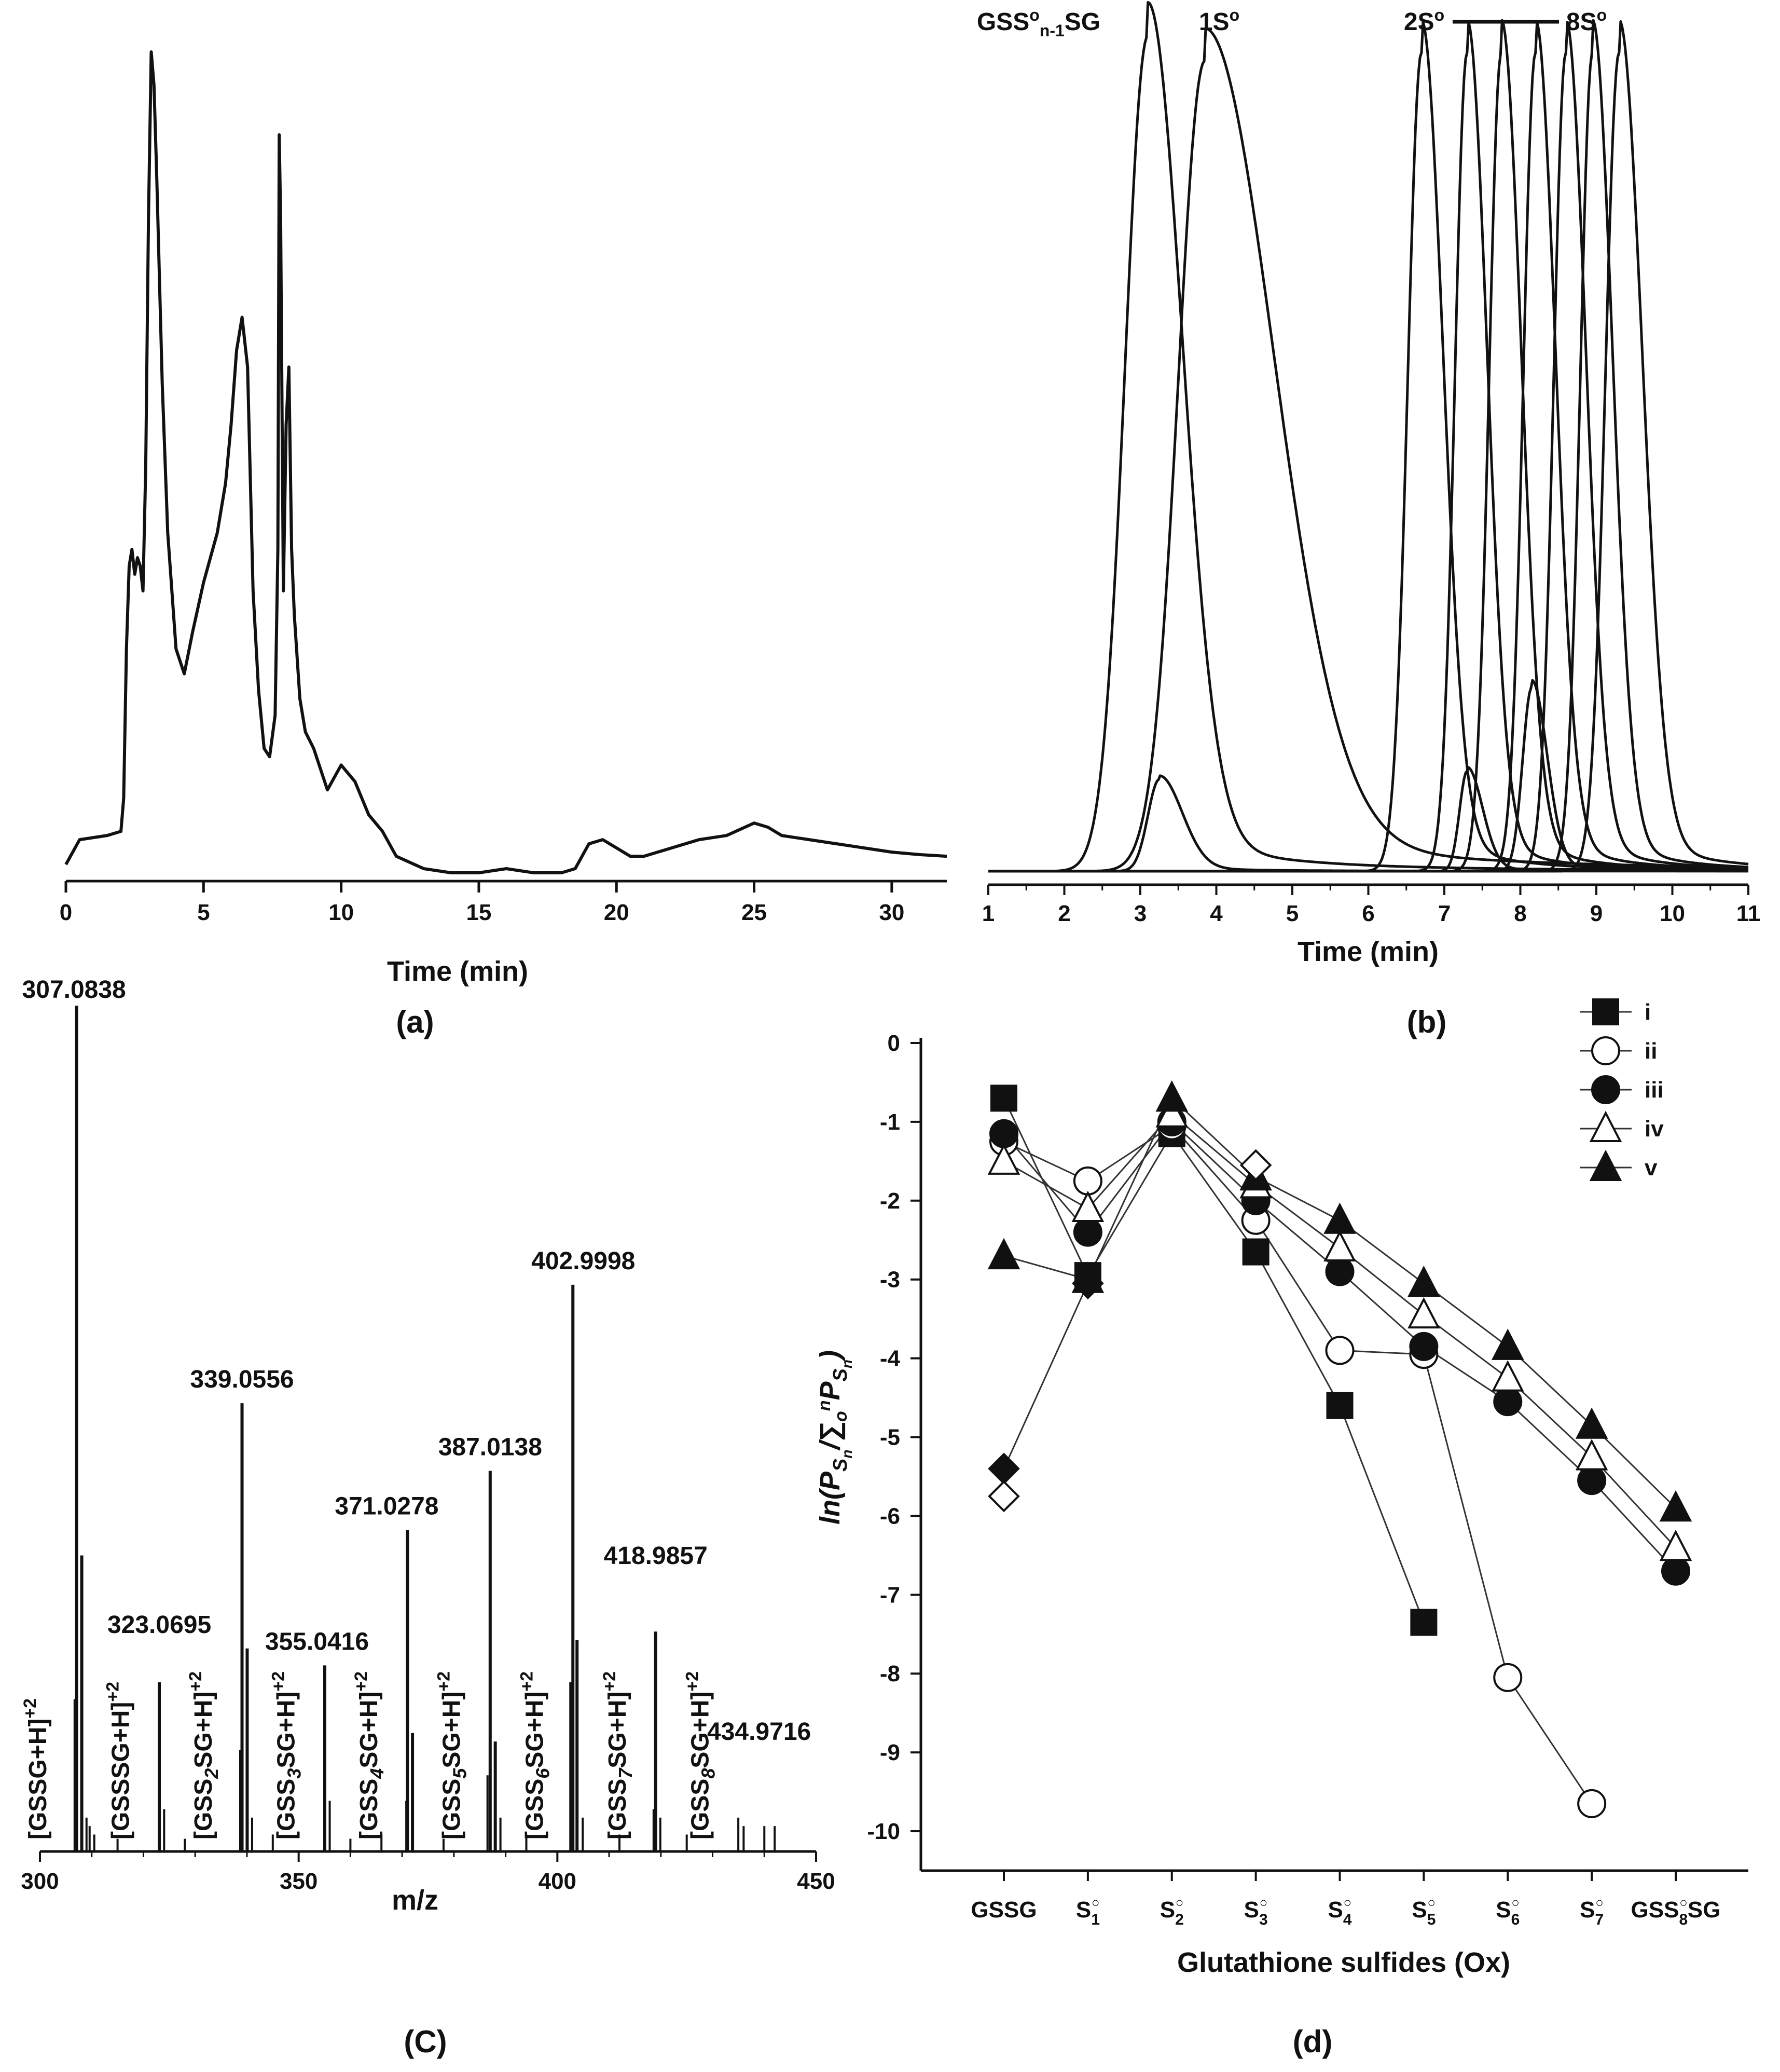 The image size is (1780, 2072). What do you see at coordinates (317, 1641) in the screenshot?
I see `panel-c-peak-label: 355.0416` at bounding box center [317, 1641].